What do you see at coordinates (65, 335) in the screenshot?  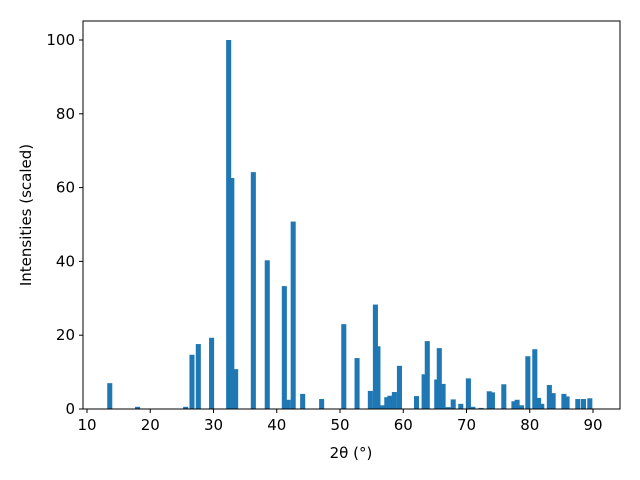 I see `y-tick-label: 20` at bounding box center [65, 335].